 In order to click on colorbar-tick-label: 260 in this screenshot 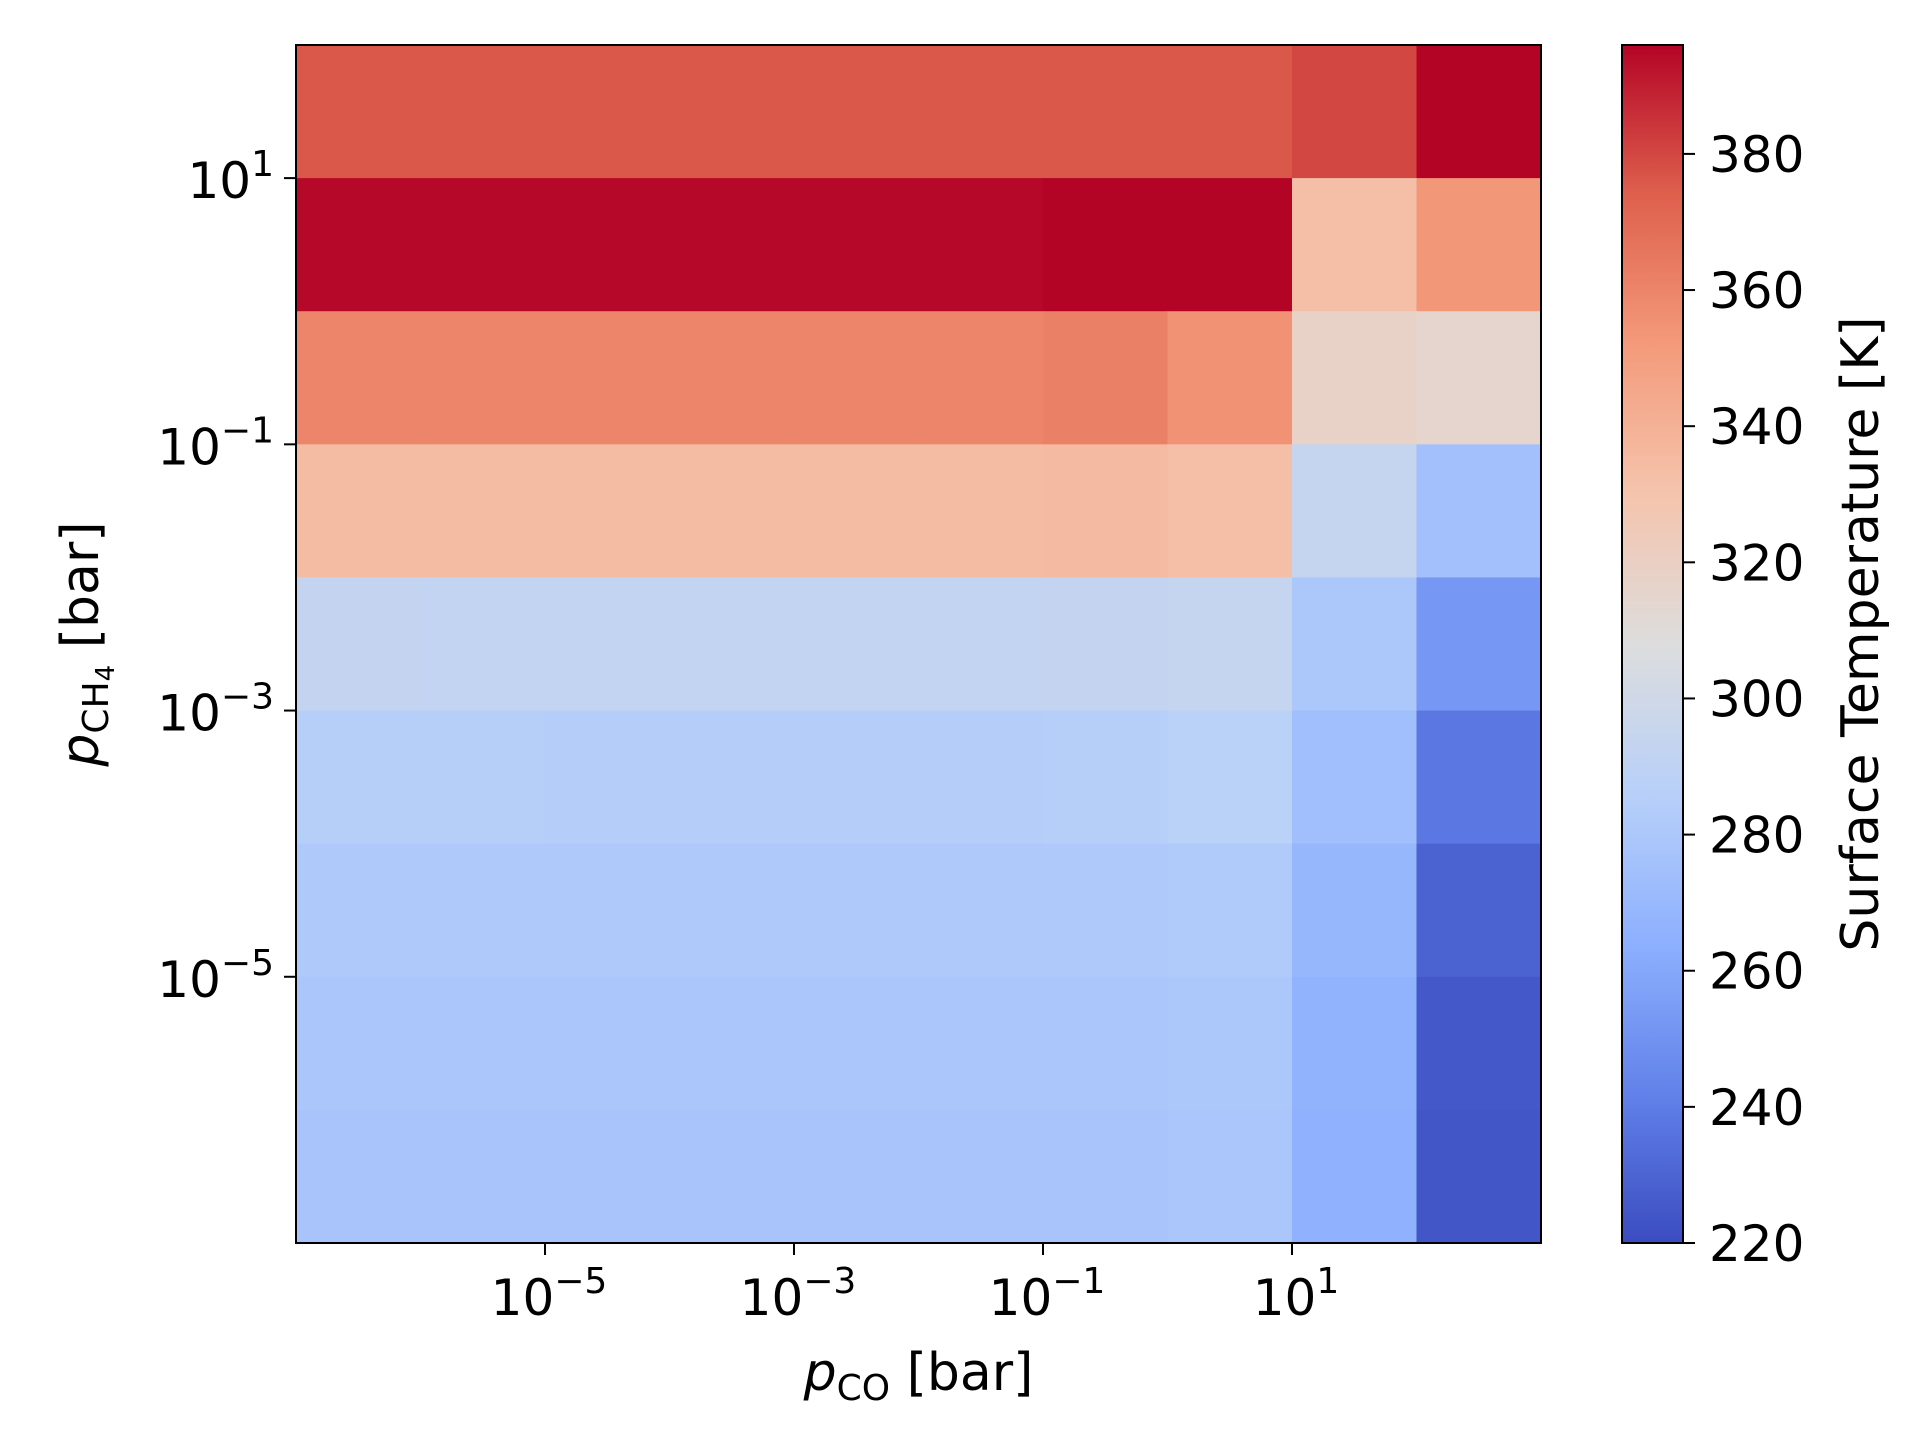, I will do `click(1756, 972)`.